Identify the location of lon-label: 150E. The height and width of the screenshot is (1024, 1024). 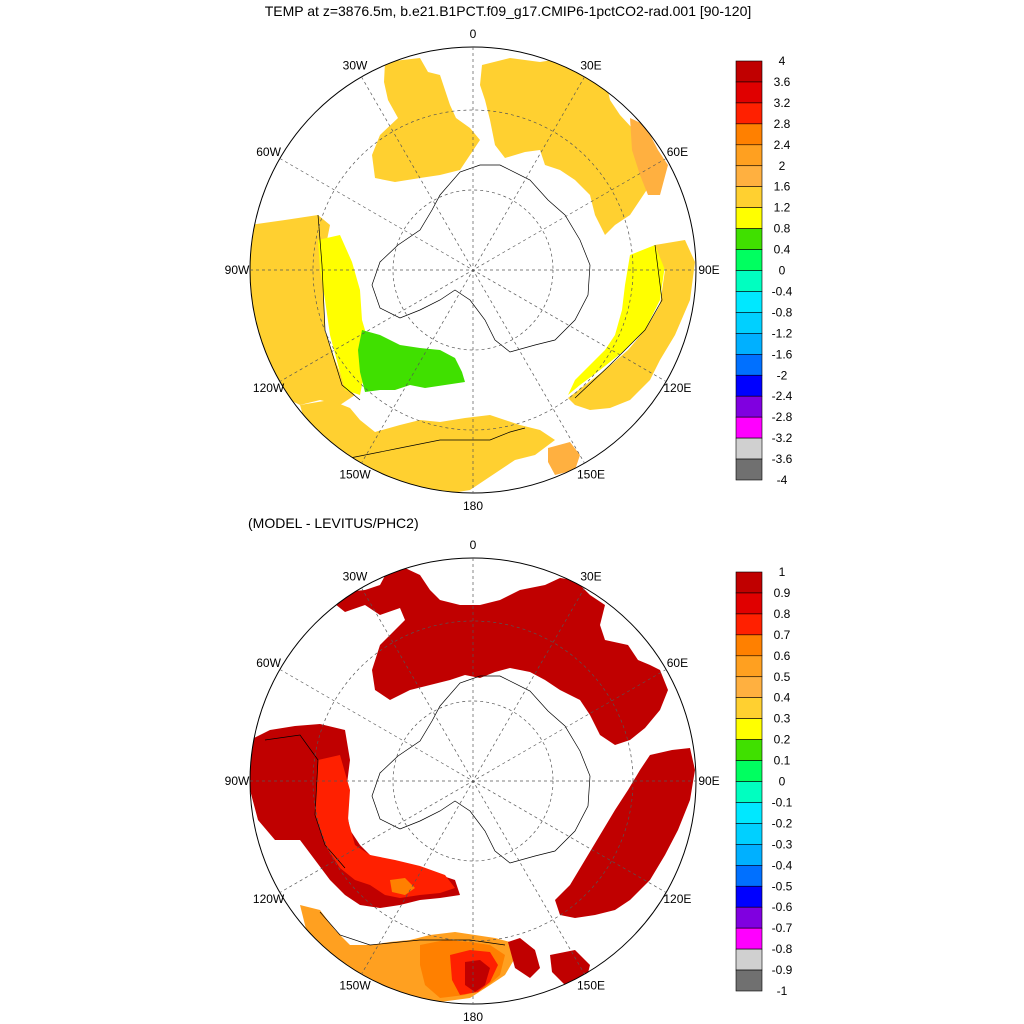
(591, 474).